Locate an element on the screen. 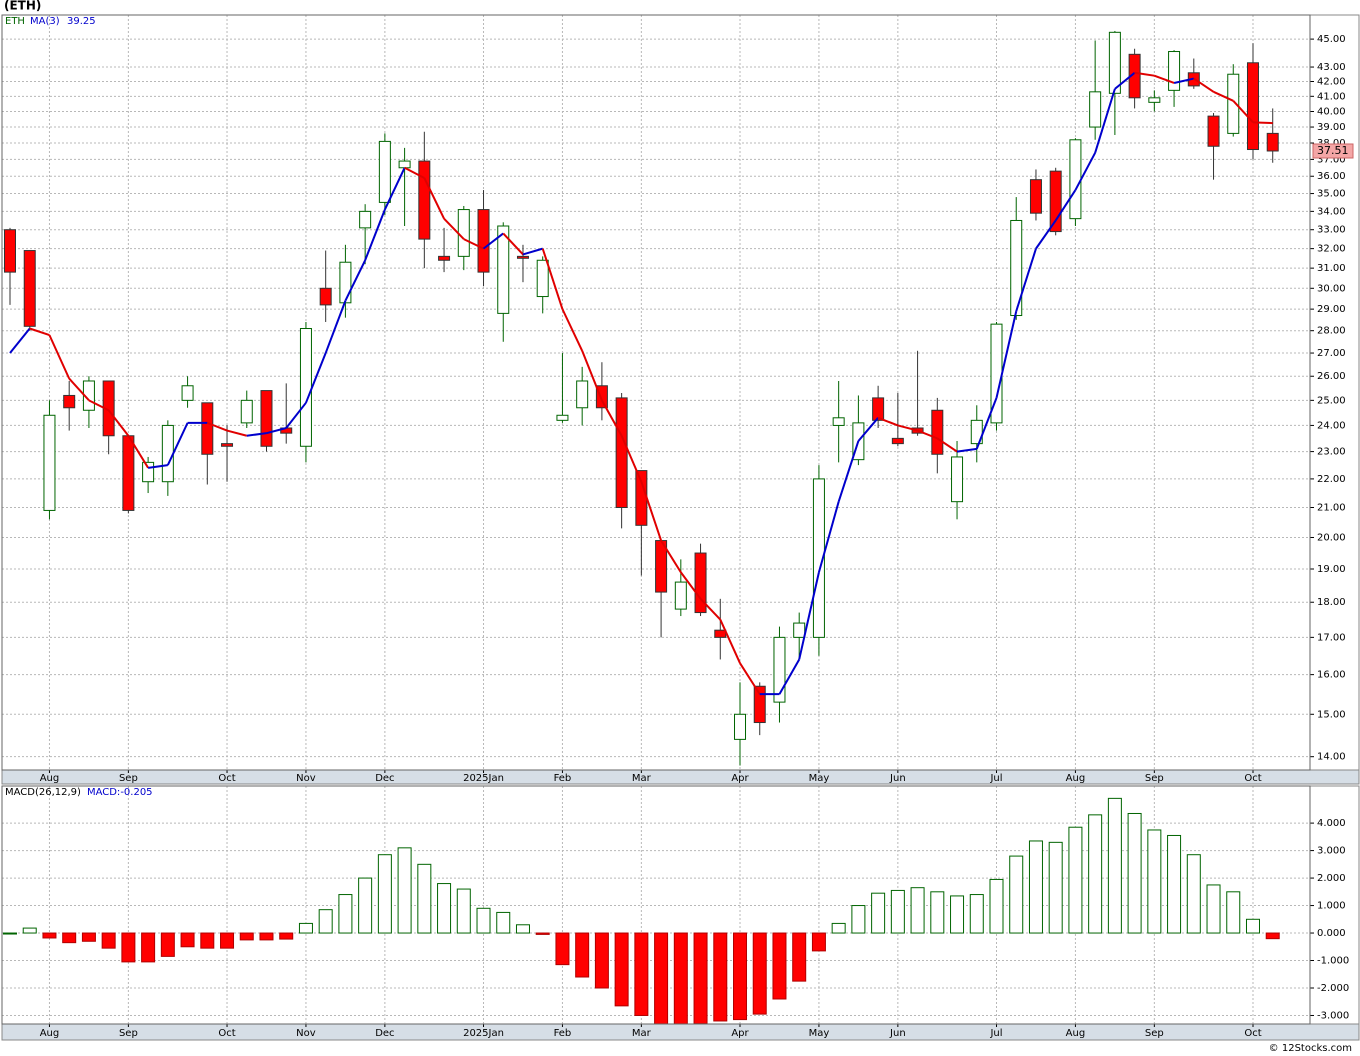  legend-symbol: ETH is located at coordinates (15, 21).